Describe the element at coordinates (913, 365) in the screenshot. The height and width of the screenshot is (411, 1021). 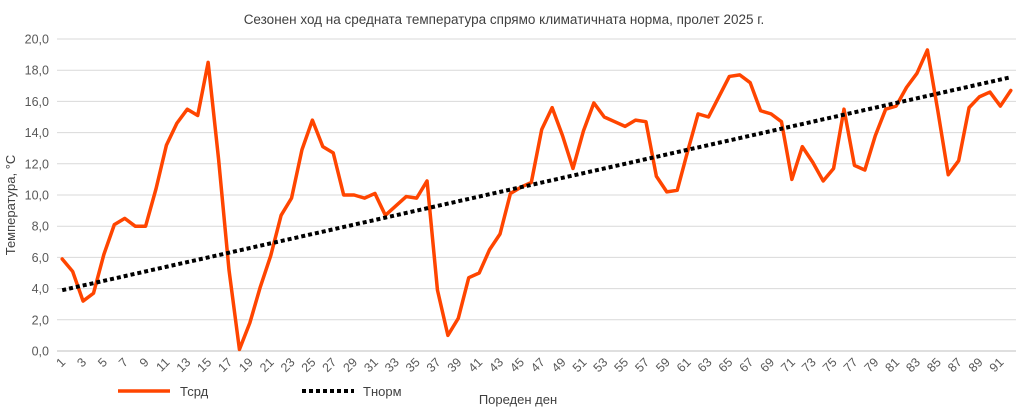
I see `x-tick-label: 83` at that location.